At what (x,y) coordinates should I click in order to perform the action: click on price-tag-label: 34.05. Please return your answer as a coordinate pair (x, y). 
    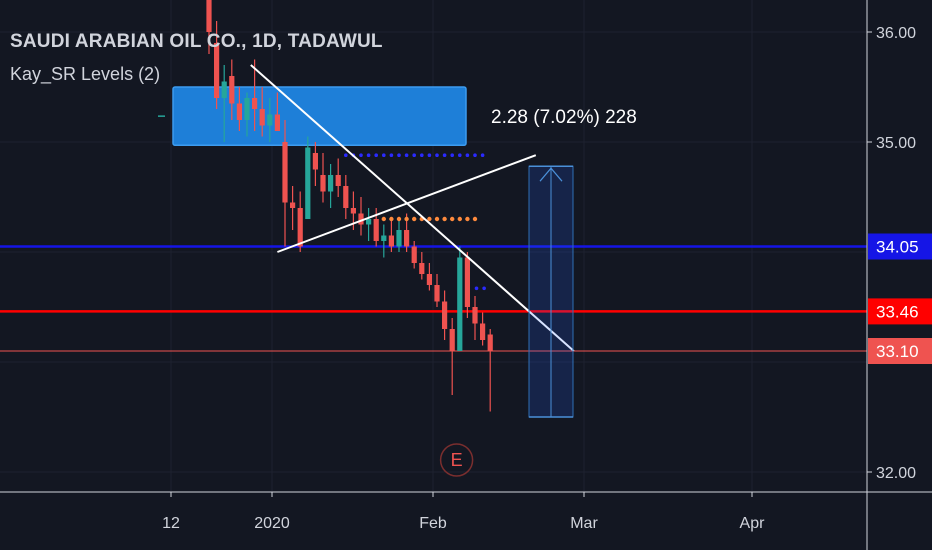
    Looking at the image, I should click on (897, 247).